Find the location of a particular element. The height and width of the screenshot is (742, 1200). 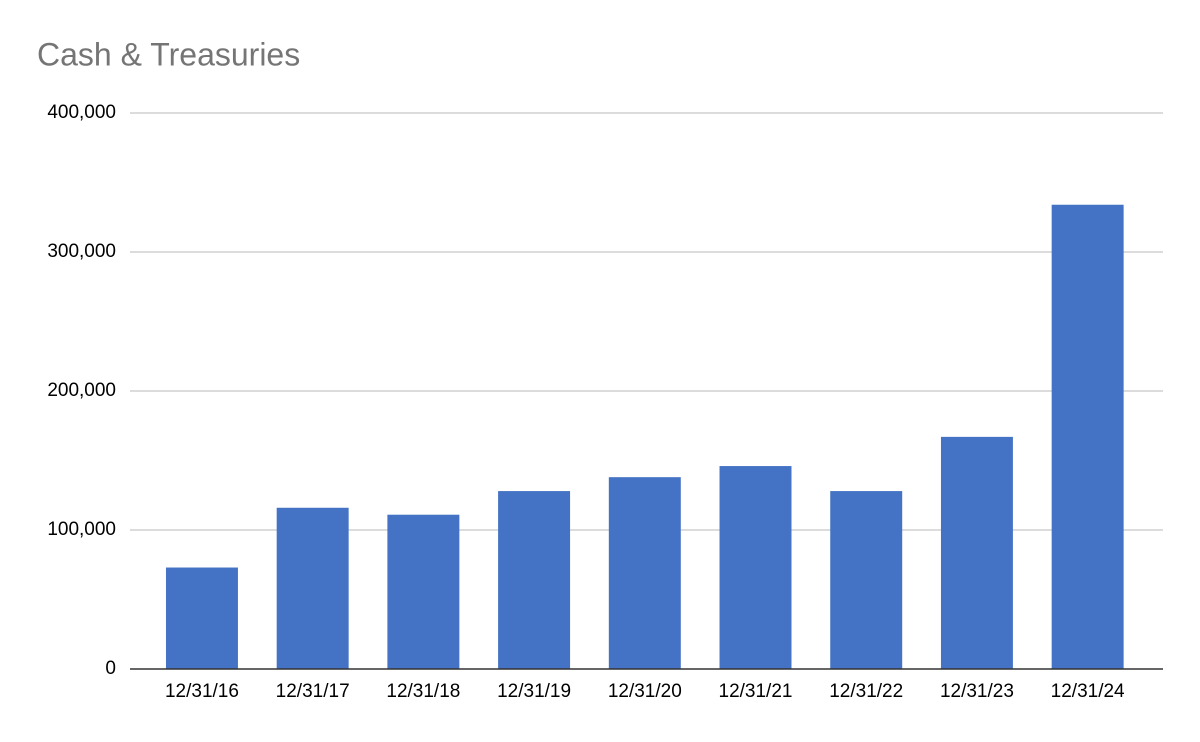

x-tick-label: 12/31/22 is located at coordinates (866, 691).